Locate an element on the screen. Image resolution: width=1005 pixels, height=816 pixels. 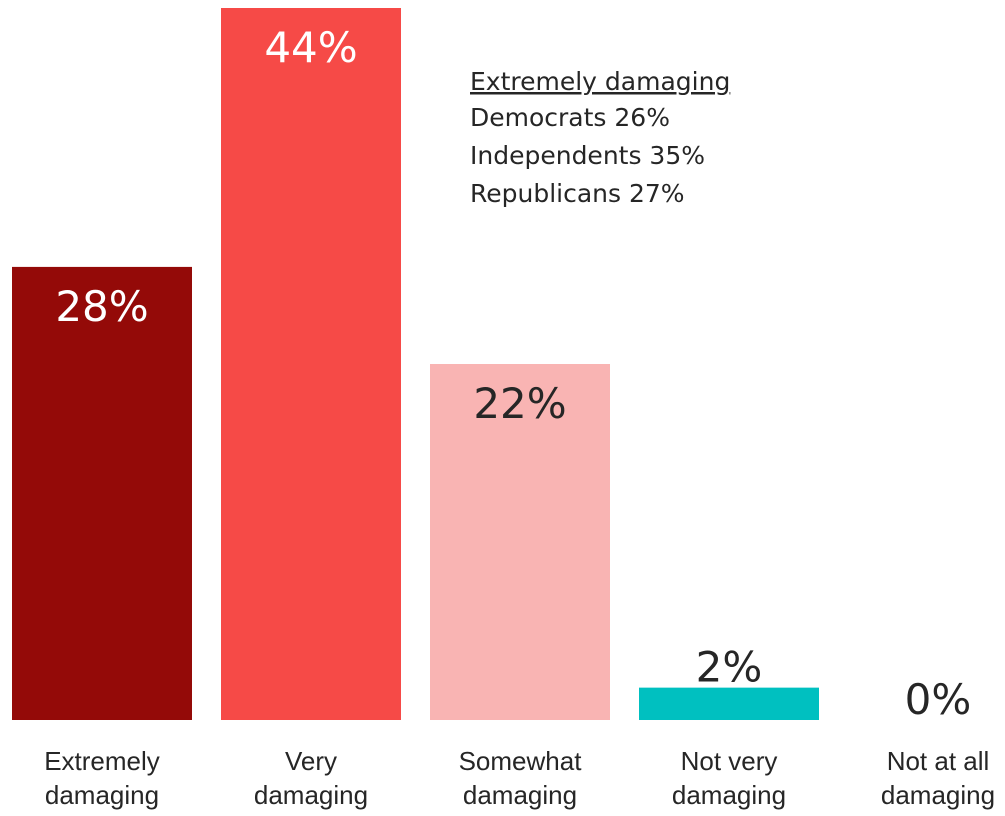
data-label-0: 28% is located at coordinates (101, 306).